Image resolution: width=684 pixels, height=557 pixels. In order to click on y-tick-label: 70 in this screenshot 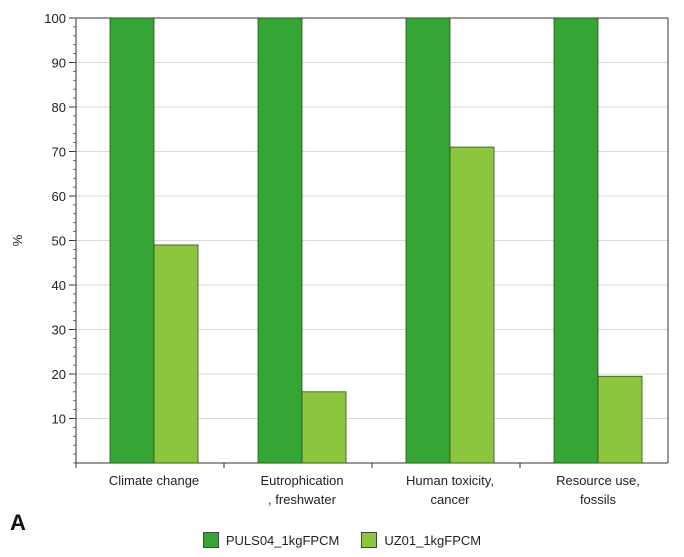, I will do `click(59, 152)`.